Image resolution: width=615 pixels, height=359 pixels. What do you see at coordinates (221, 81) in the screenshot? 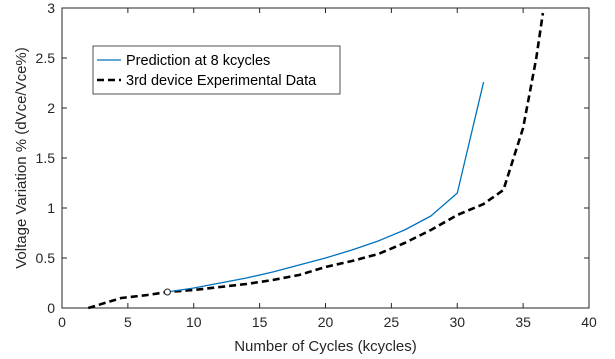
I see `legend-label-experimental: 3rd device Experimental Data` at bounding box center [221, 81].